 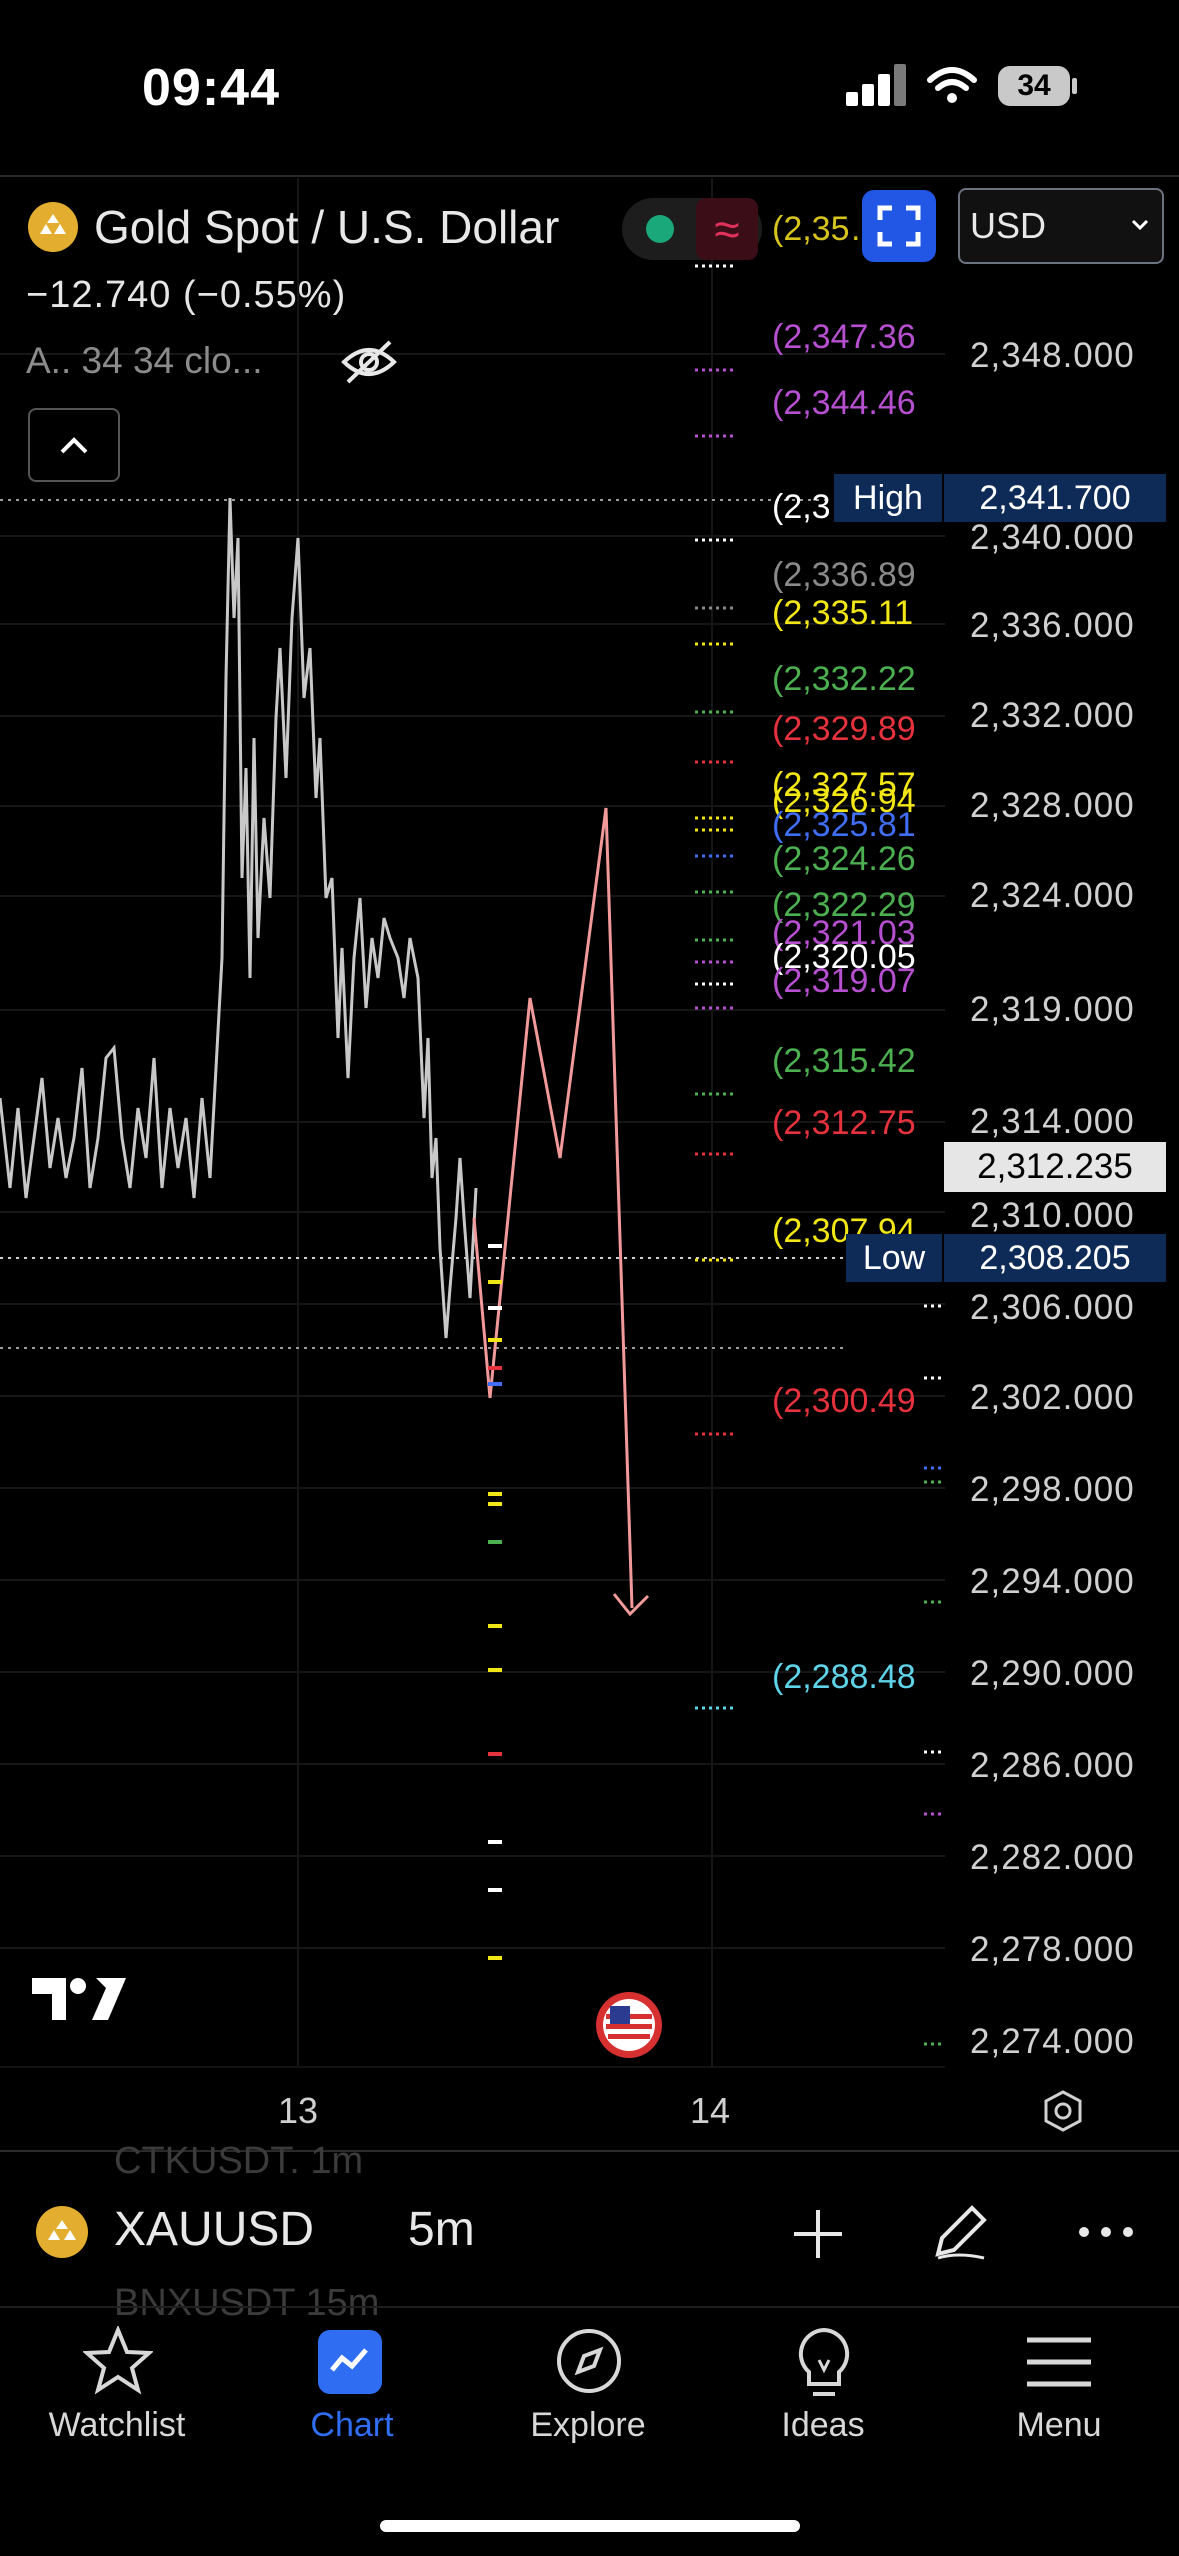 What do you see at coordinates (844, 981) in the screenshot?
I see `level-value: (2,319.07` at bounding box center [844, 981].